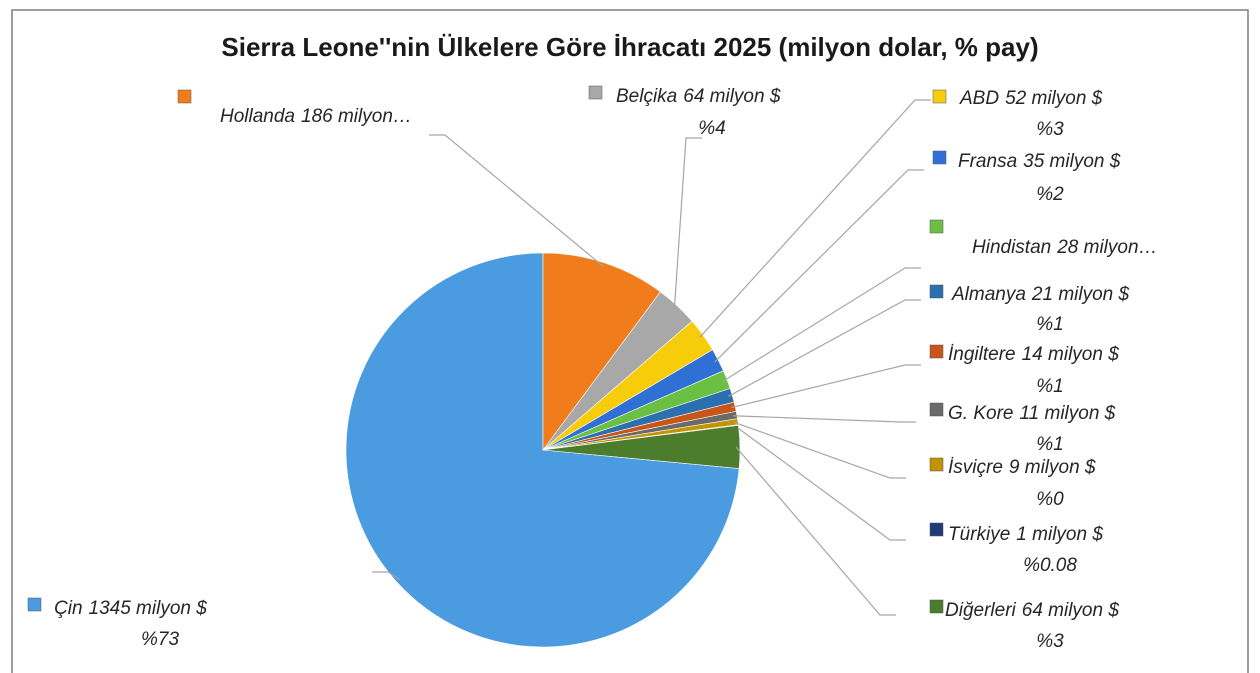  I want to click on category-name: İngiltere, so click(982, 354).